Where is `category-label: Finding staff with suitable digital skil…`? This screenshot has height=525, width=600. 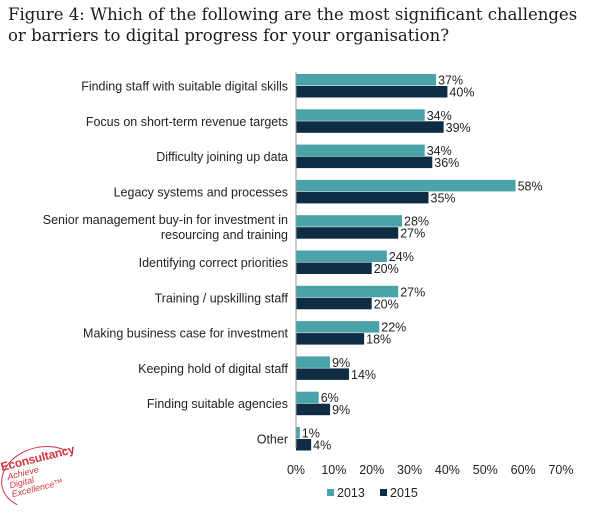 category-label: Finding staff with suitable digital skil… is located at coordinates (184, 87).